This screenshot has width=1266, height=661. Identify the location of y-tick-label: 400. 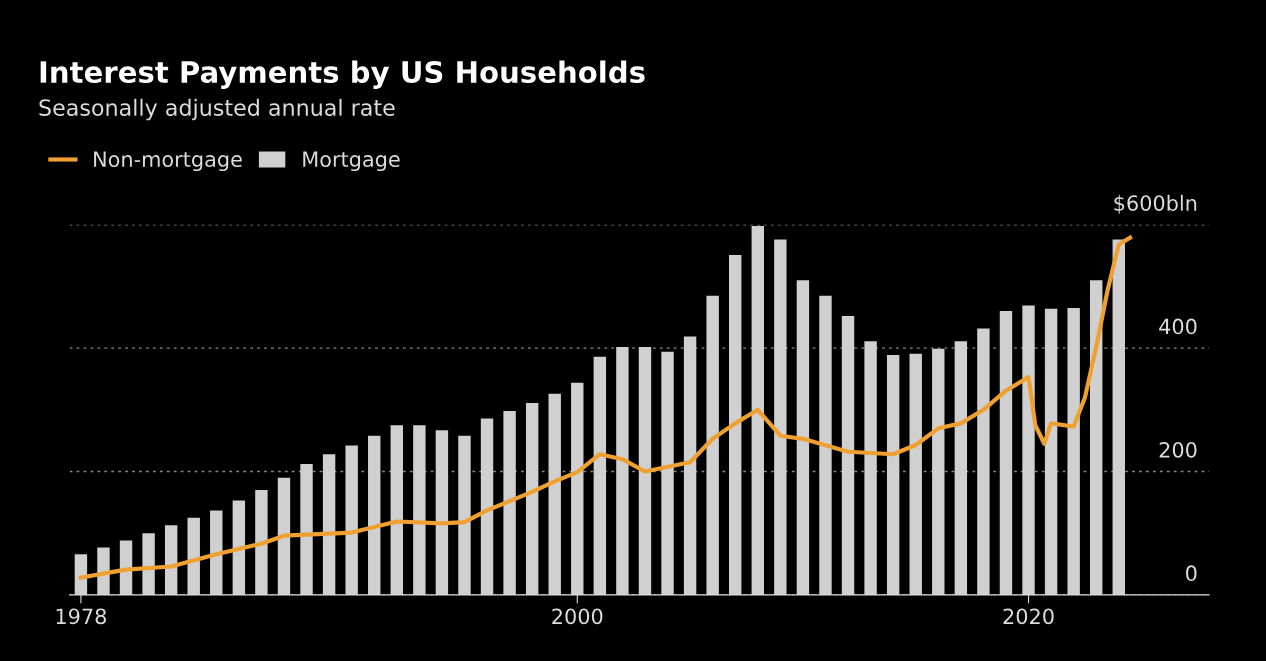
(1178, 326).